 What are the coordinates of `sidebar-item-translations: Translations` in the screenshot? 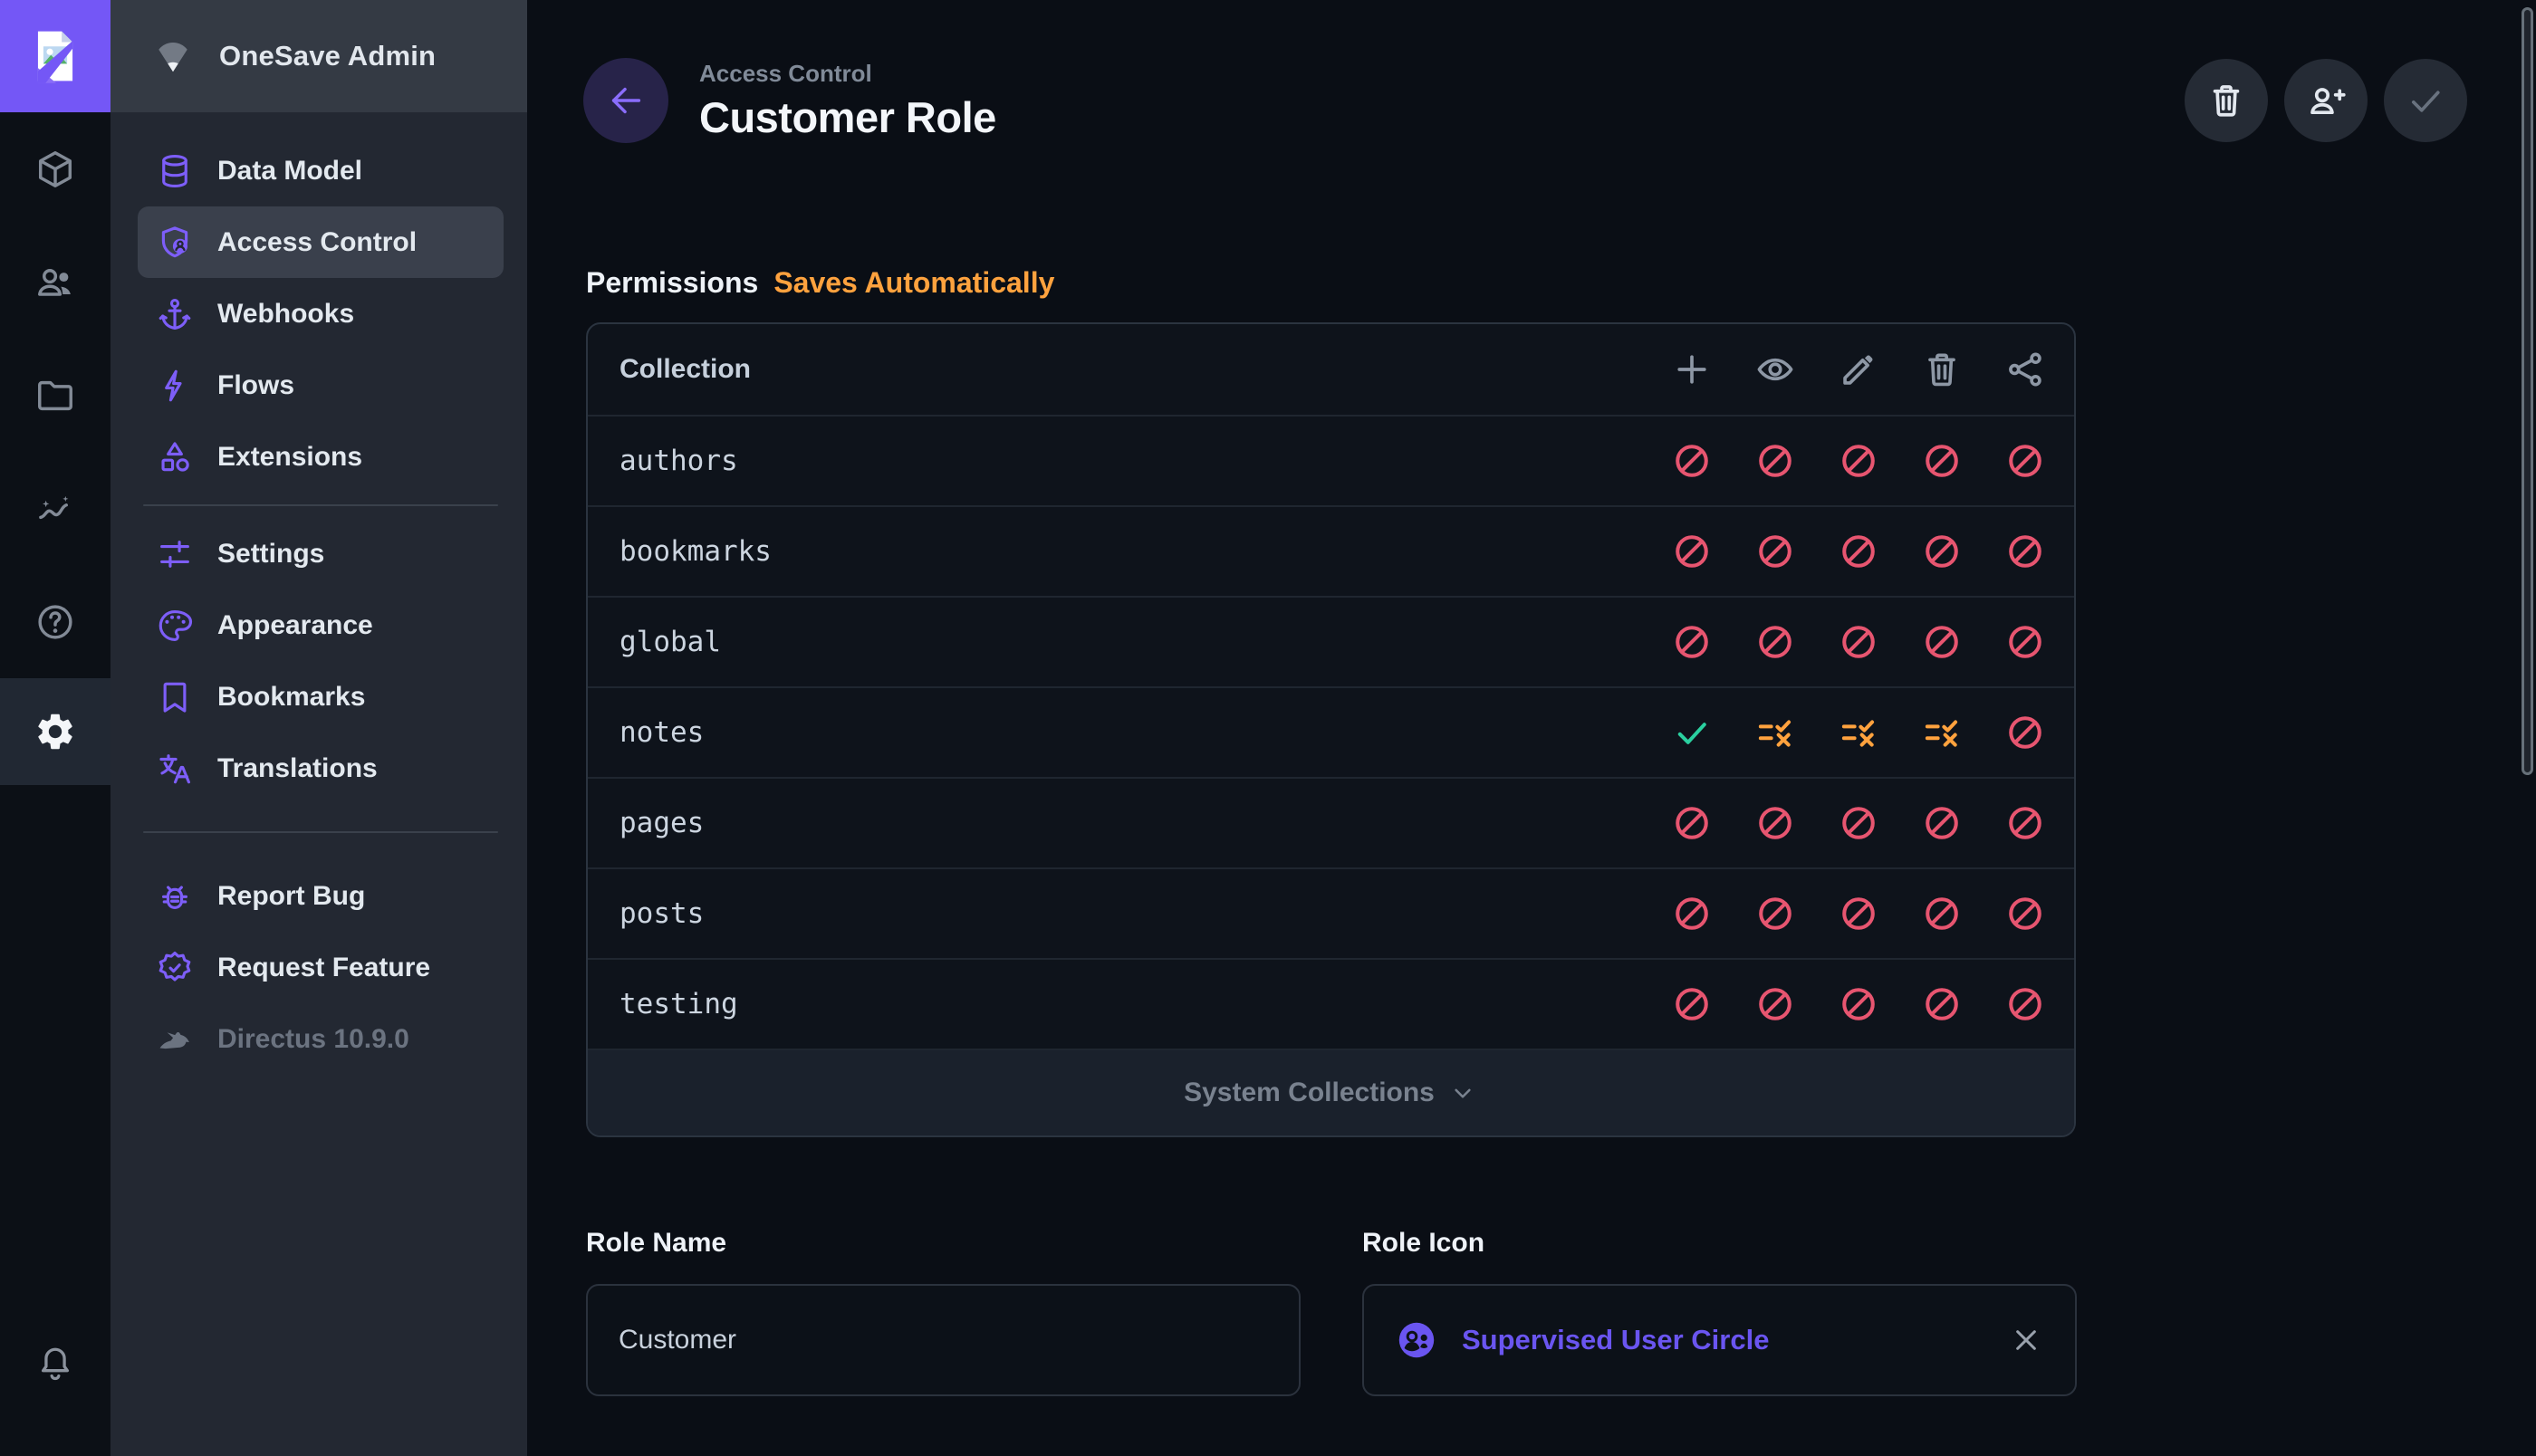 It's located at (321, 769).